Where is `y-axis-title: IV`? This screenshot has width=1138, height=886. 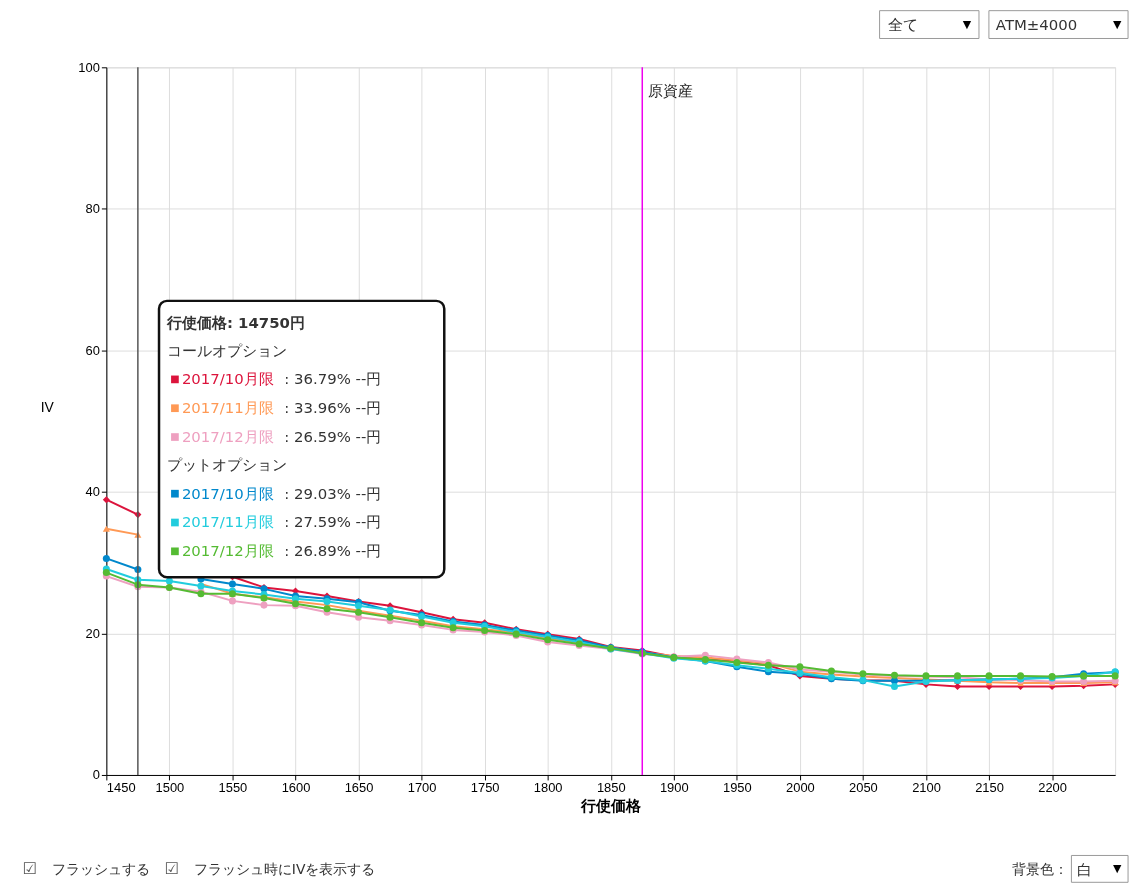
y-axis-title: IV is located at coordinates (47, 406).